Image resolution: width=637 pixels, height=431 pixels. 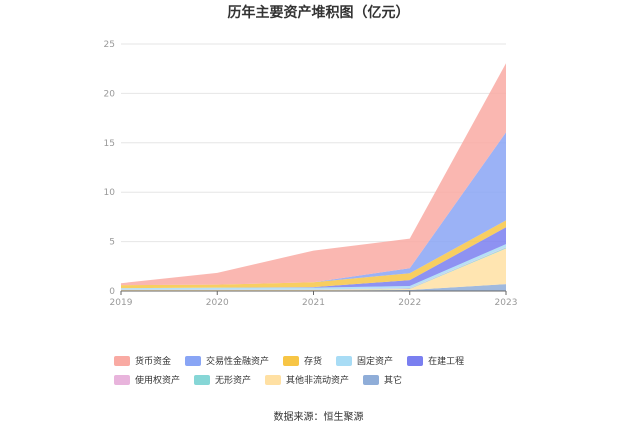 I want to click on x-tick-label: 2023, so click(x=506, y=303).